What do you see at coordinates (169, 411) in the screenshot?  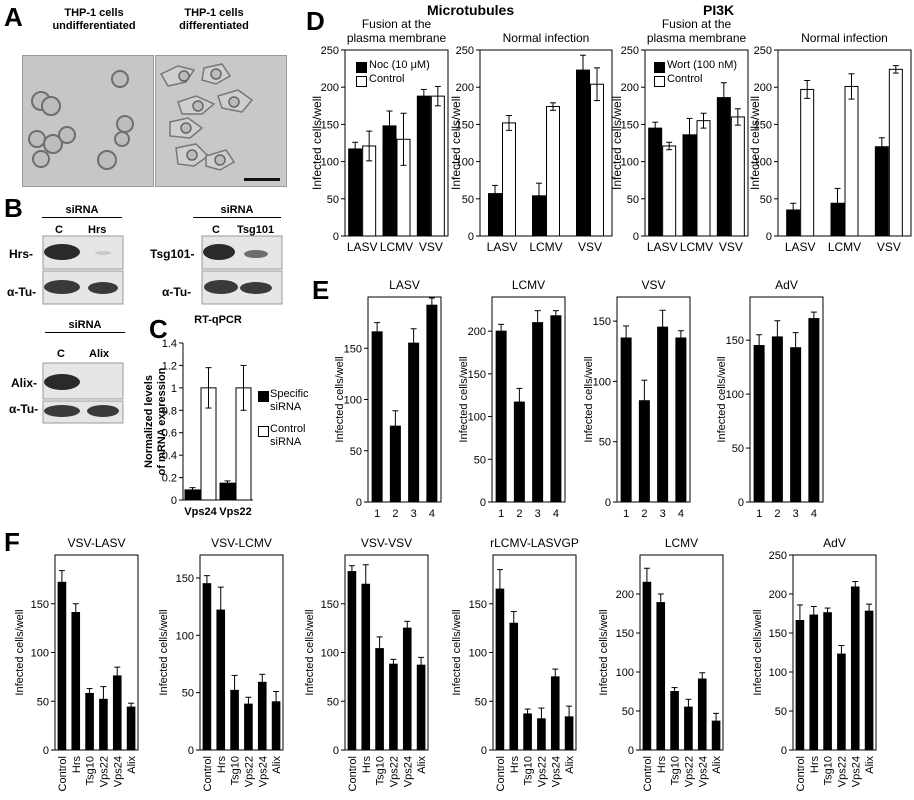 I see `y-tick-label: 0.8` at bounding box center [169, 411].